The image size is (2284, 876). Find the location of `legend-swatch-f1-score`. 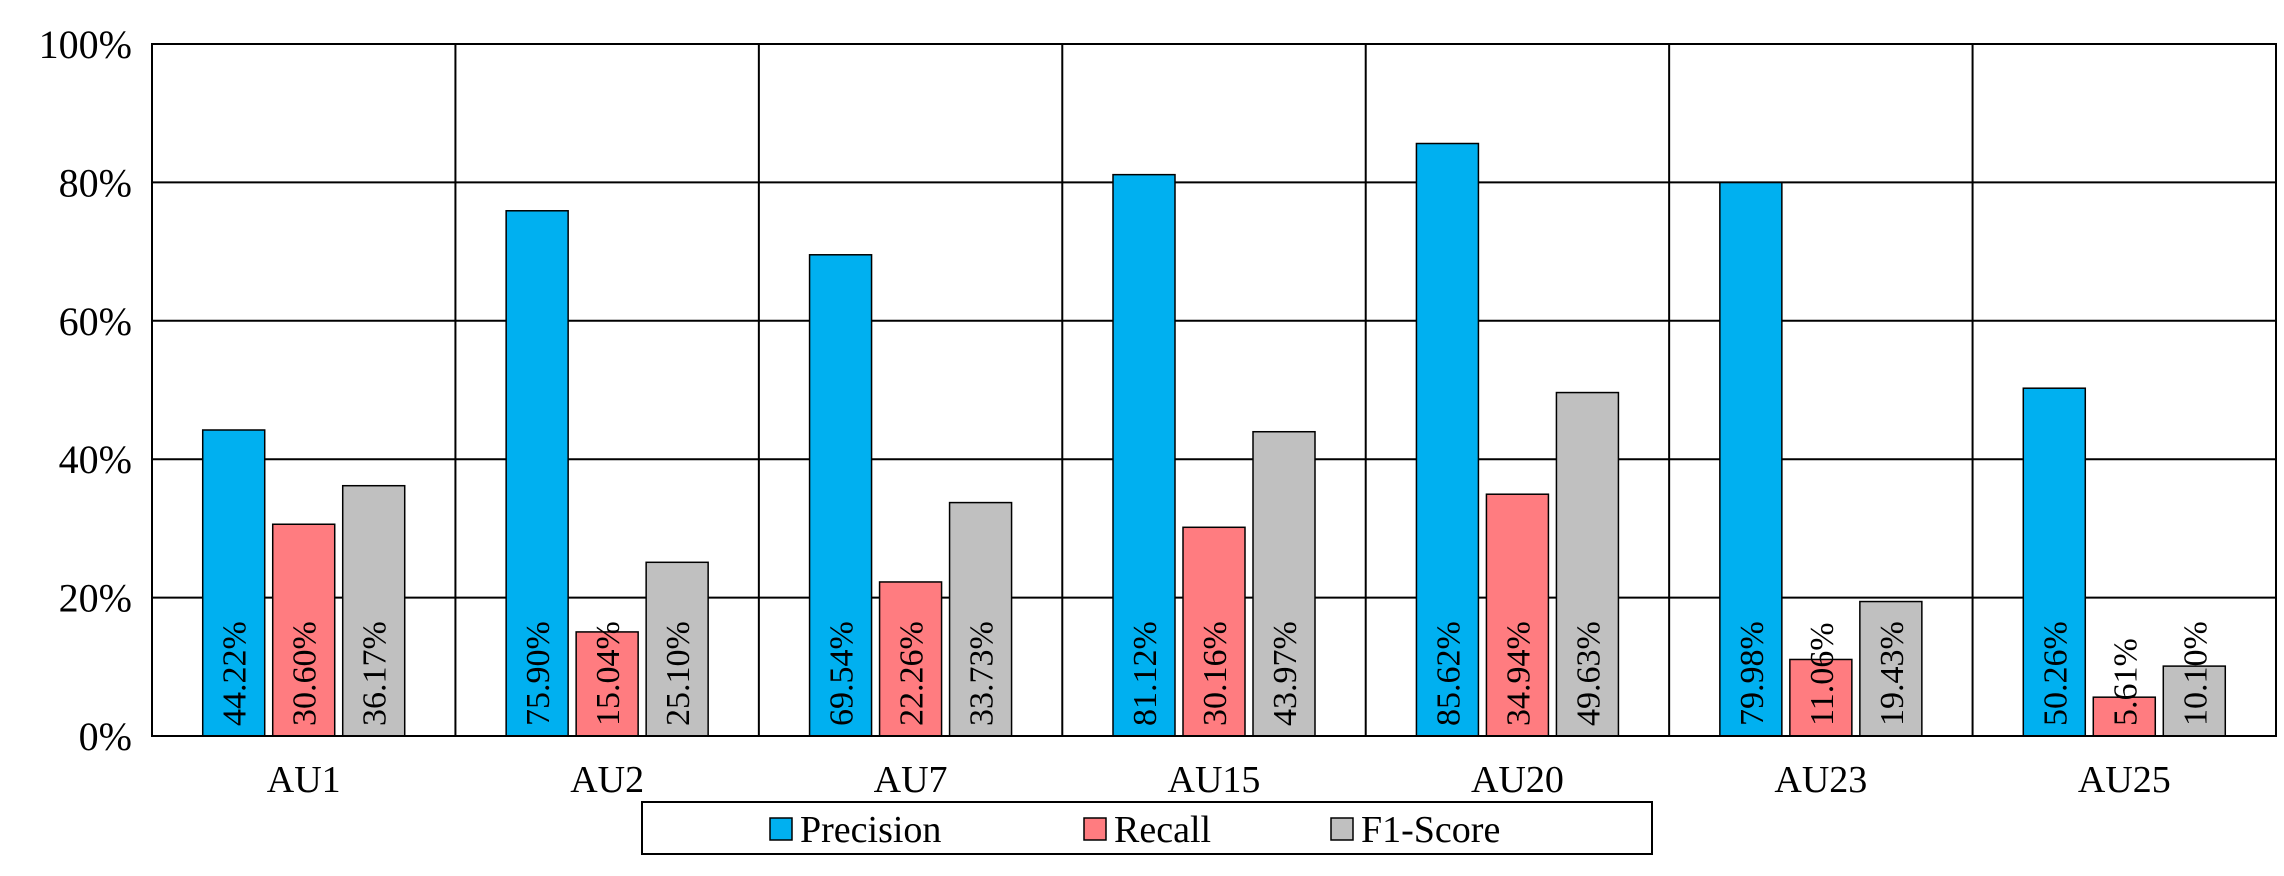

legend-swatch-f1-score is located at coordinates (1342, 829).